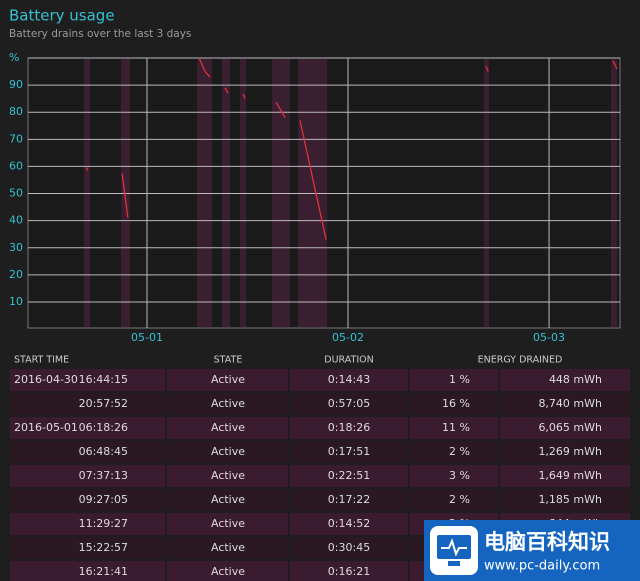 This screenshot has width=640, height=581. Describe the element at coordinates (103, 523) in the screenshot. I see `cell-time: 11:29:27` at that location.